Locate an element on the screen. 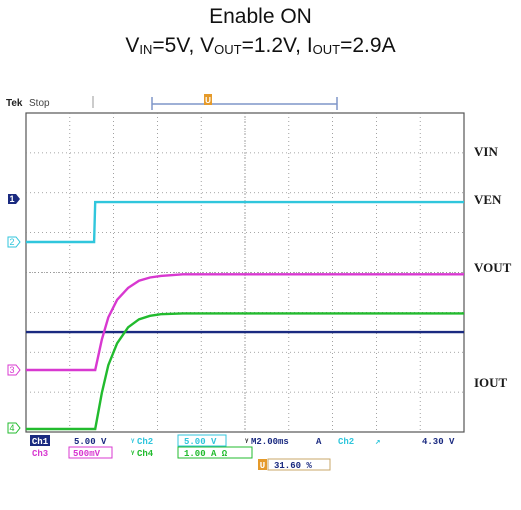 The width and height of the screenshot is (521, 510). ch3-scale: 500mV is located at coordinates (87, 454).